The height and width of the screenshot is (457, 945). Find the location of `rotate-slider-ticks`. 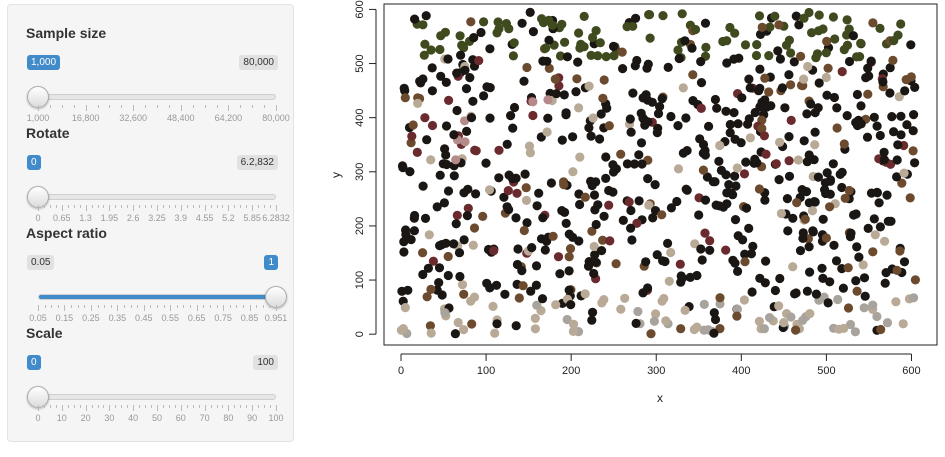

rotate-slider-ticks is located at coordinates (157, 208).